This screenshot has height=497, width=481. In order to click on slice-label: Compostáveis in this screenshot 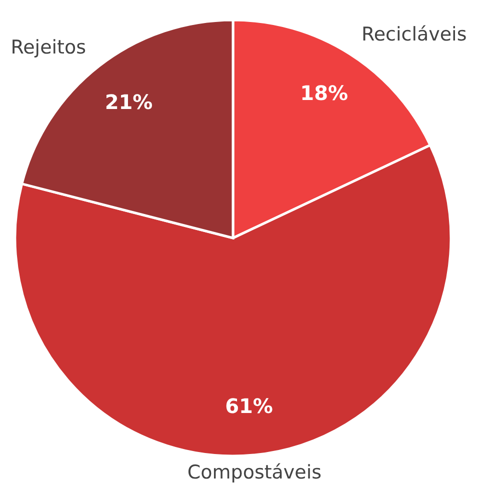, I will do `click(254, 473)`.